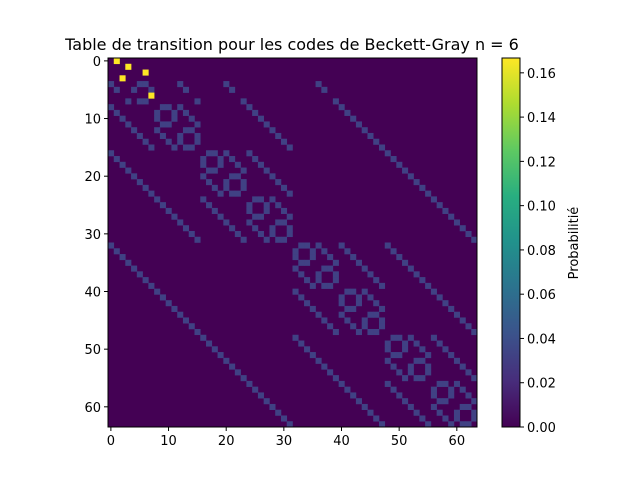 This screenshot has width=640, height=480. Describe the element at coordinates (541, 295) in the screenshot. I see `colorbar-tick-label: 0.06` at that location.